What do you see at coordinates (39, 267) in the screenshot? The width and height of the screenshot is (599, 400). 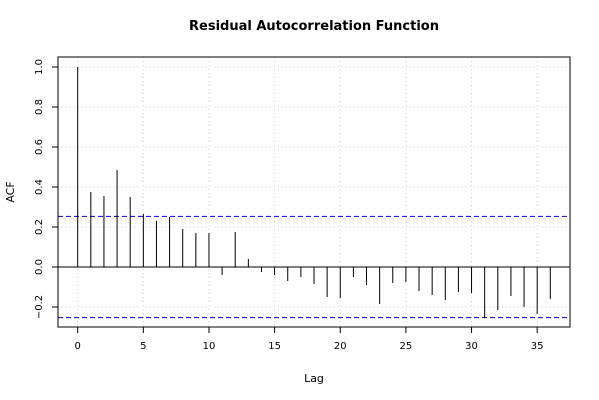 I see `y-tick-label: 0.0` at bounding box center [39, 267].